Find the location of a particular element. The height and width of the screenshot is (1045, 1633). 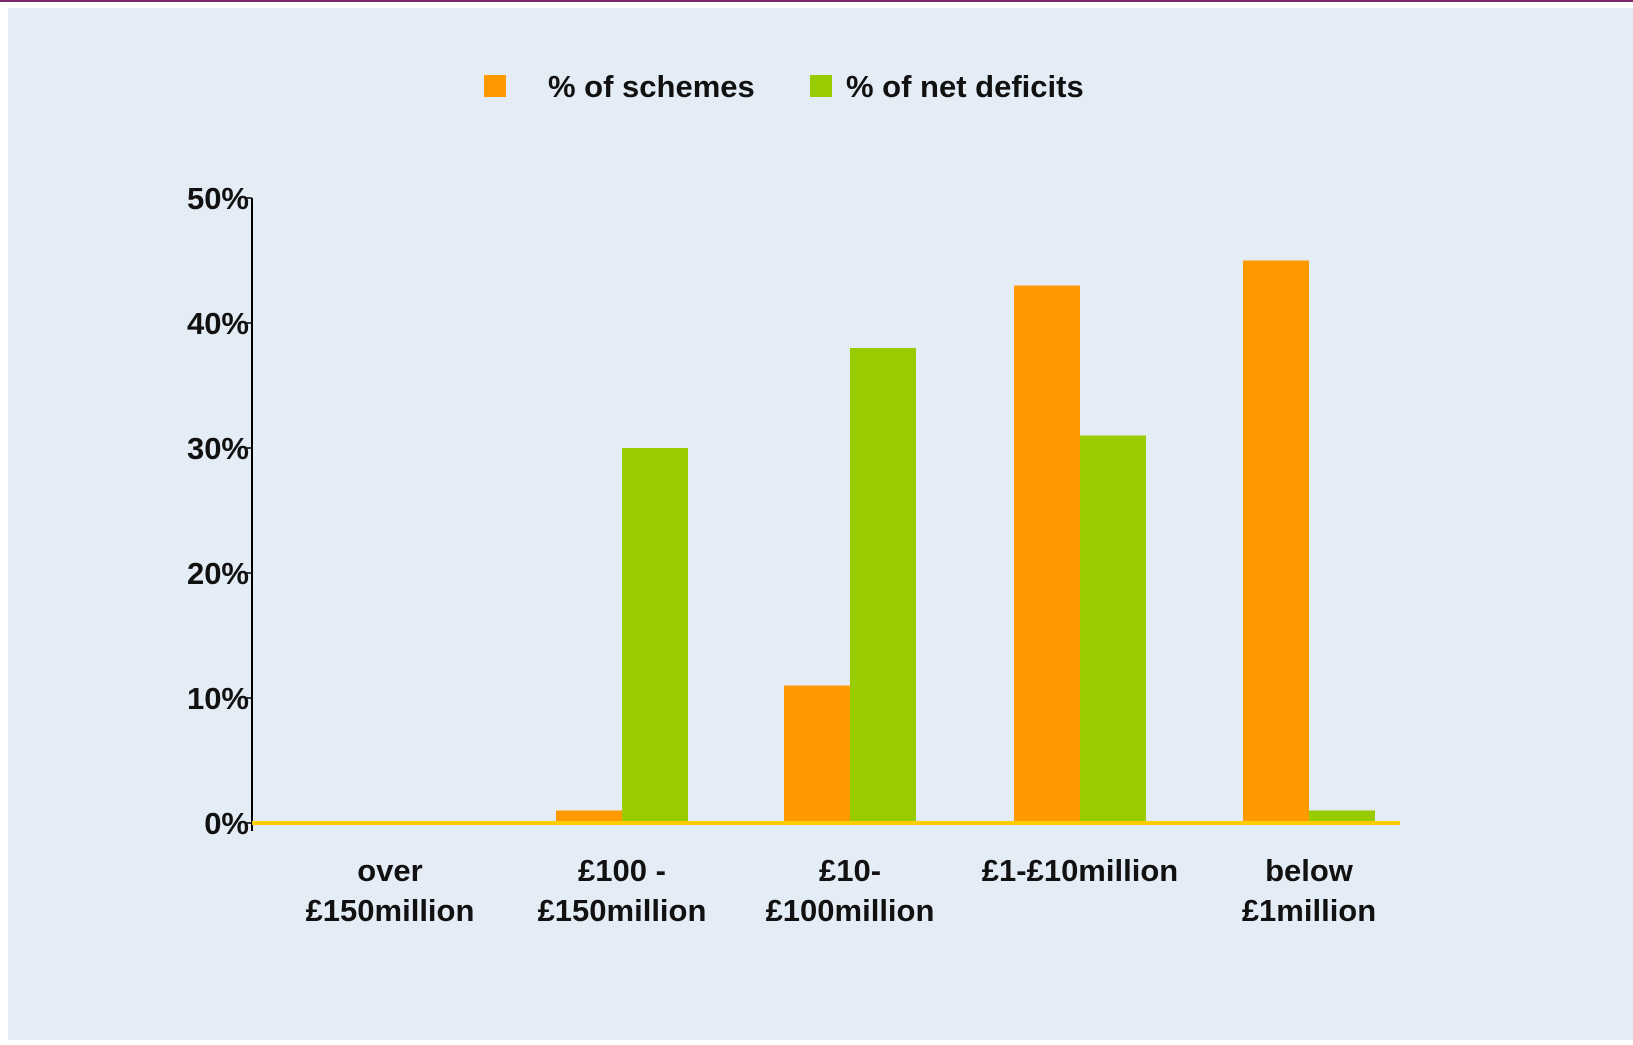

x-category-label: £10- is located at coordinates (850, 870).